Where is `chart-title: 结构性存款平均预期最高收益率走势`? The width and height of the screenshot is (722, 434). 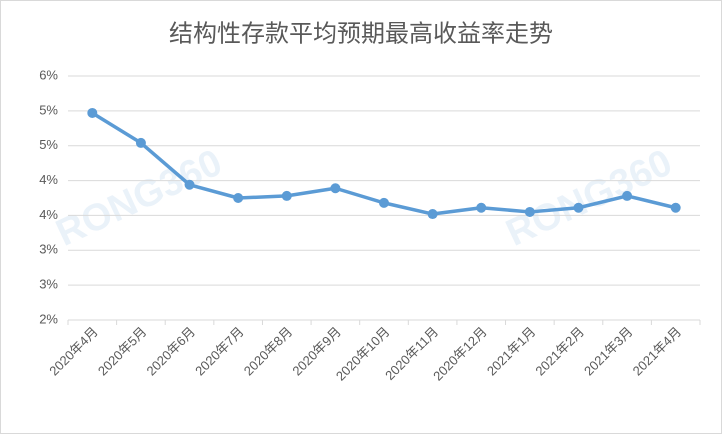
chart-title: 结构性存款平均预期最高收益率走势 is located at coordinates (361, 33).